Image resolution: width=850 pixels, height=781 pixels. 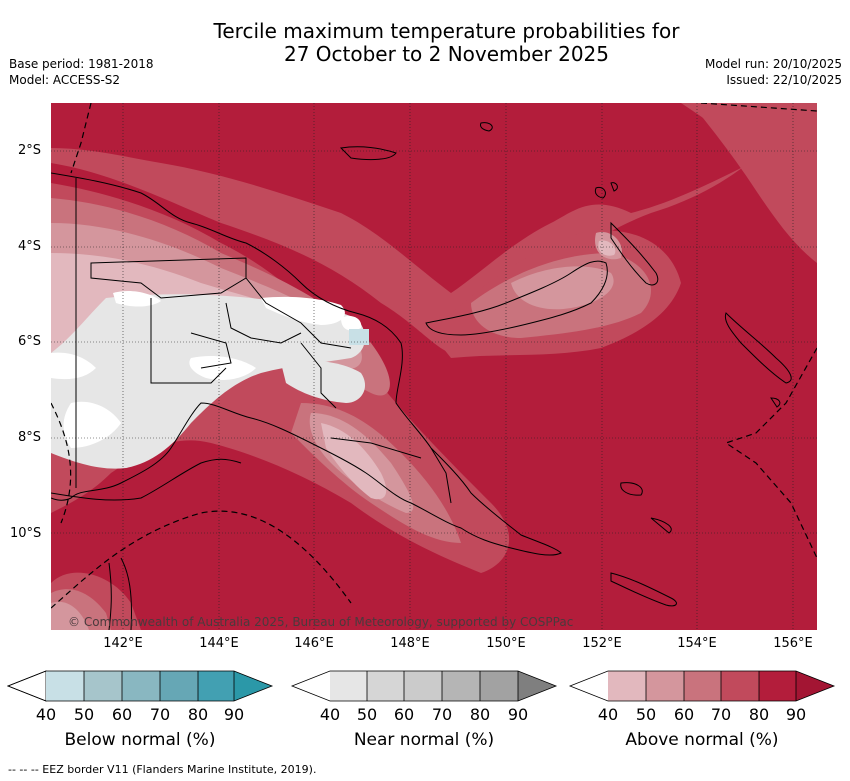 What do you see at coordinates (81, 72) in the screenshot?
I see `meta-left: Base period: 1981-2018 Model: ACCESS-S2` at bounding box center [81, 72].